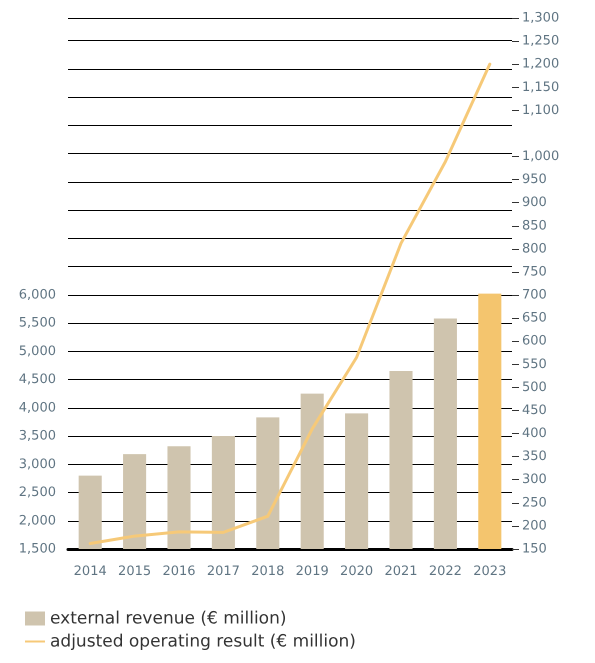  What do you see at coordinates (541, 64) in the screenshot?
I see `y2-tick-label: 1,200` at bounding box center [541, 64].